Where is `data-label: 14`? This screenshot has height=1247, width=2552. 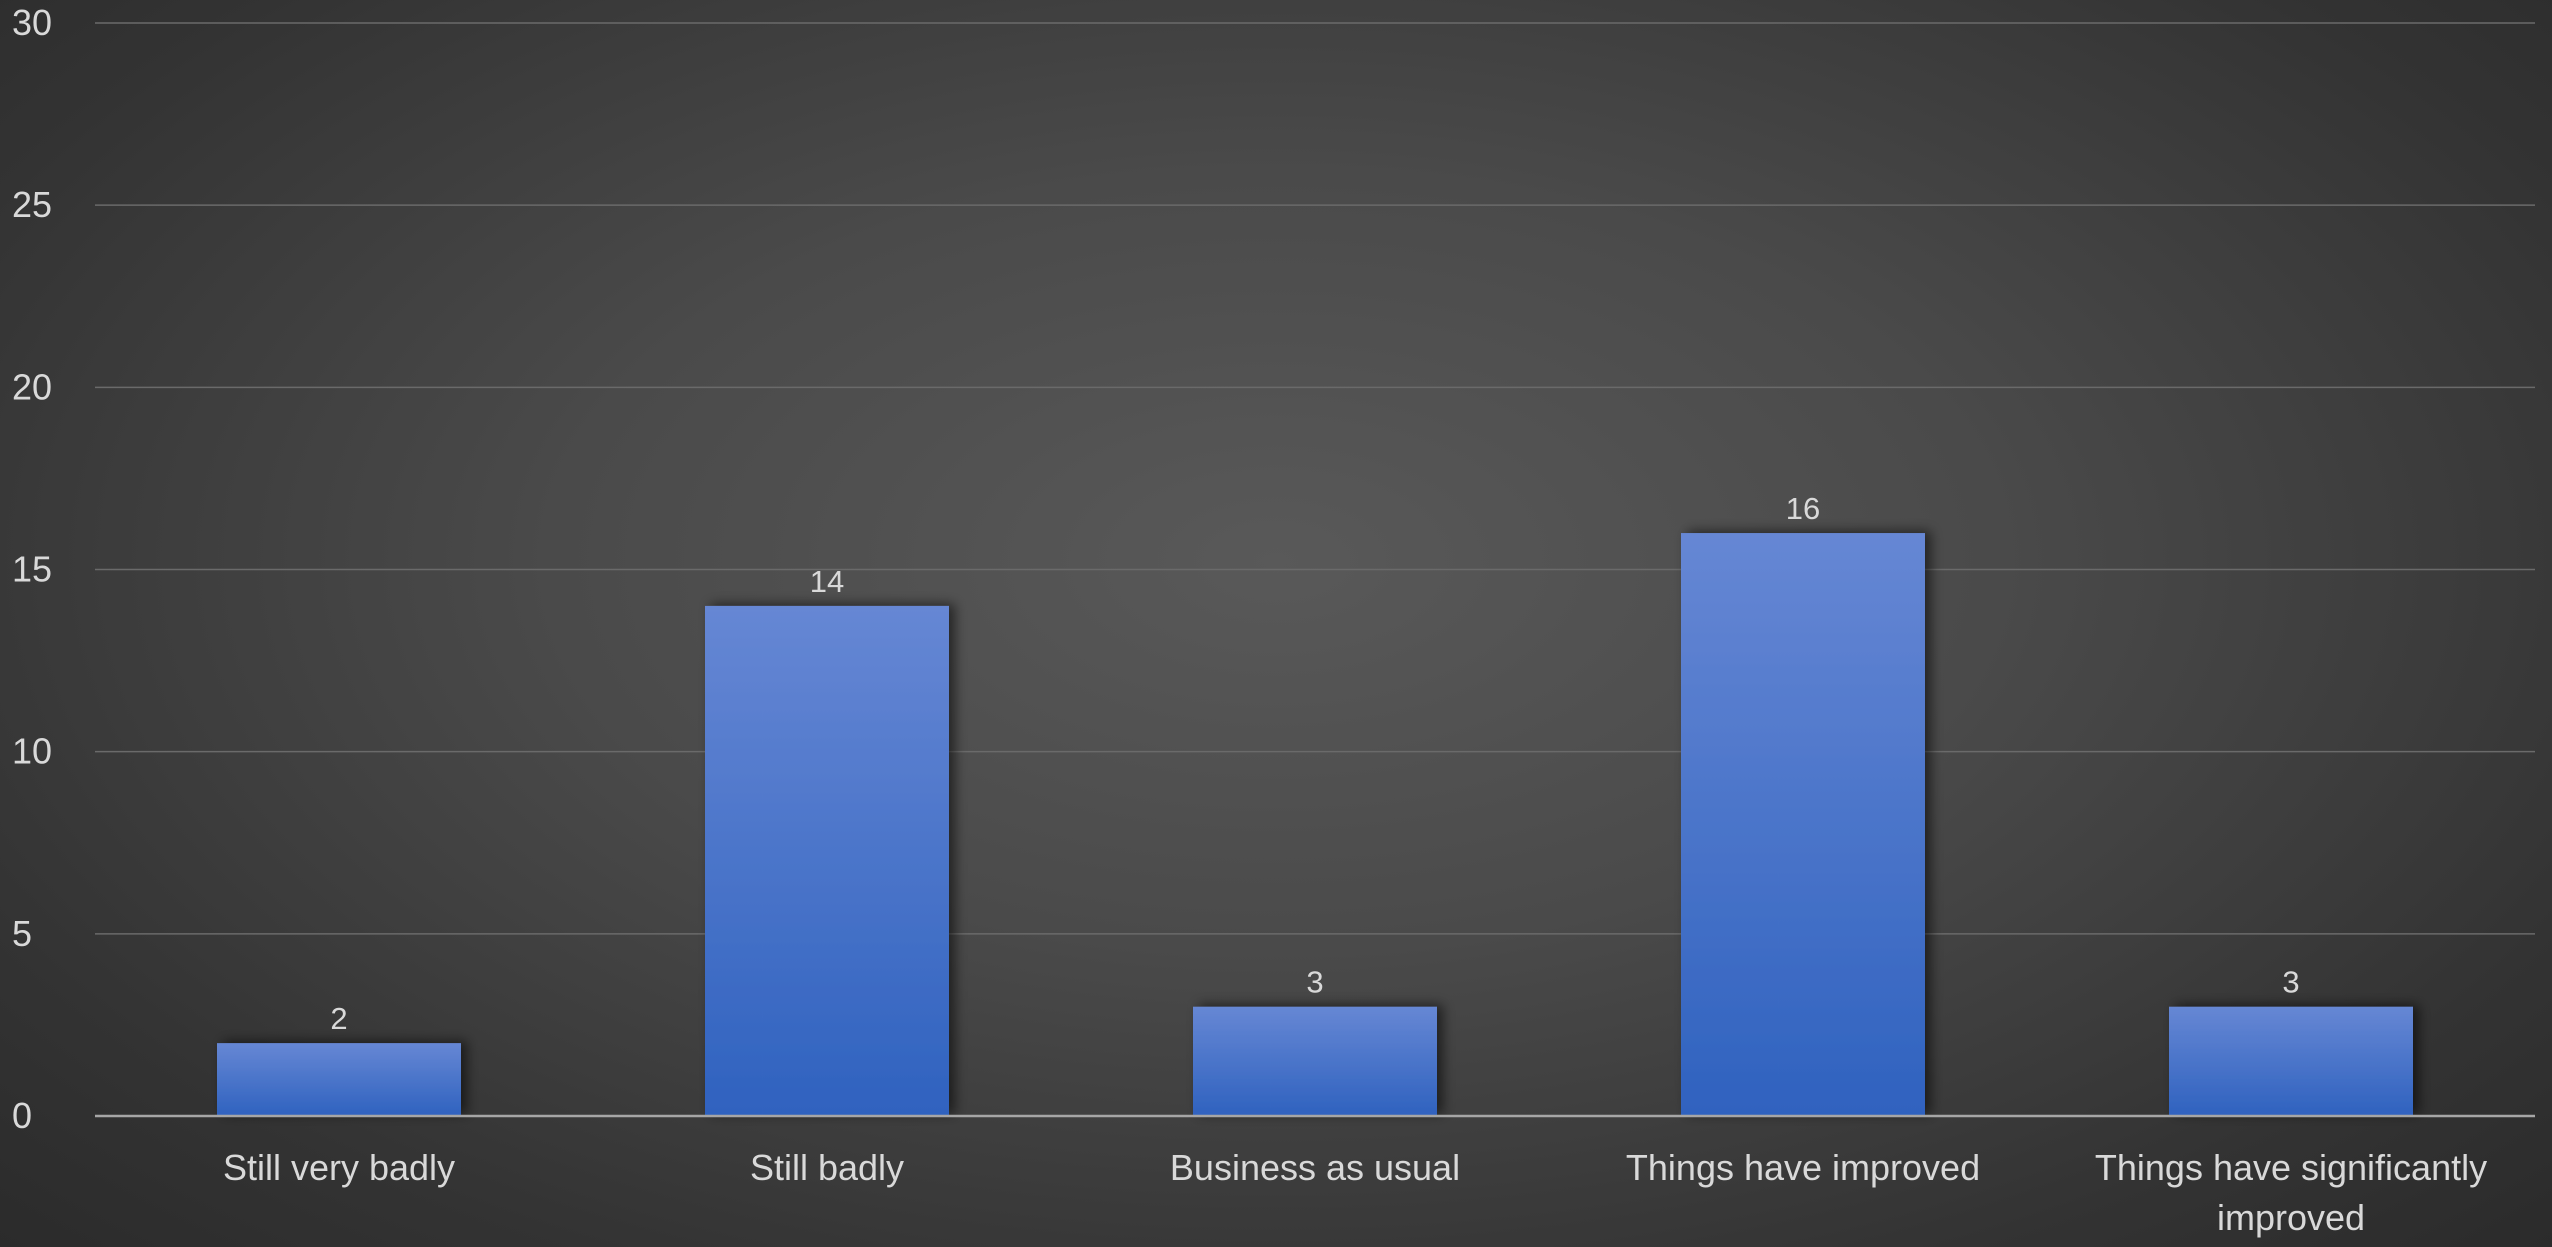
data-label: 14 is located at coordinates (827, 581).